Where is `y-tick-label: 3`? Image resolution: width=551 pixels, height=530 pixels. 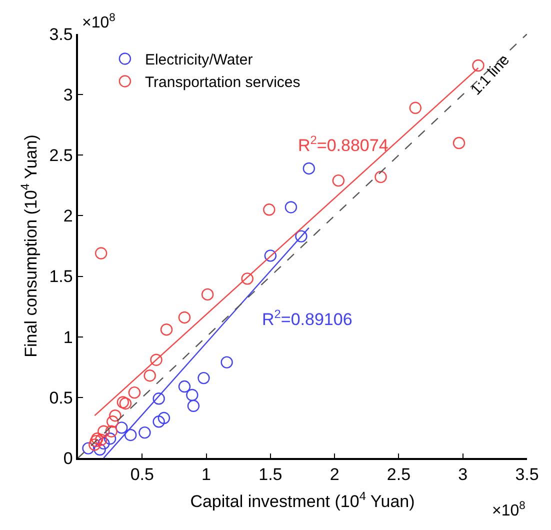
y-tick-label: 3 is located at coordinates (68, 95).